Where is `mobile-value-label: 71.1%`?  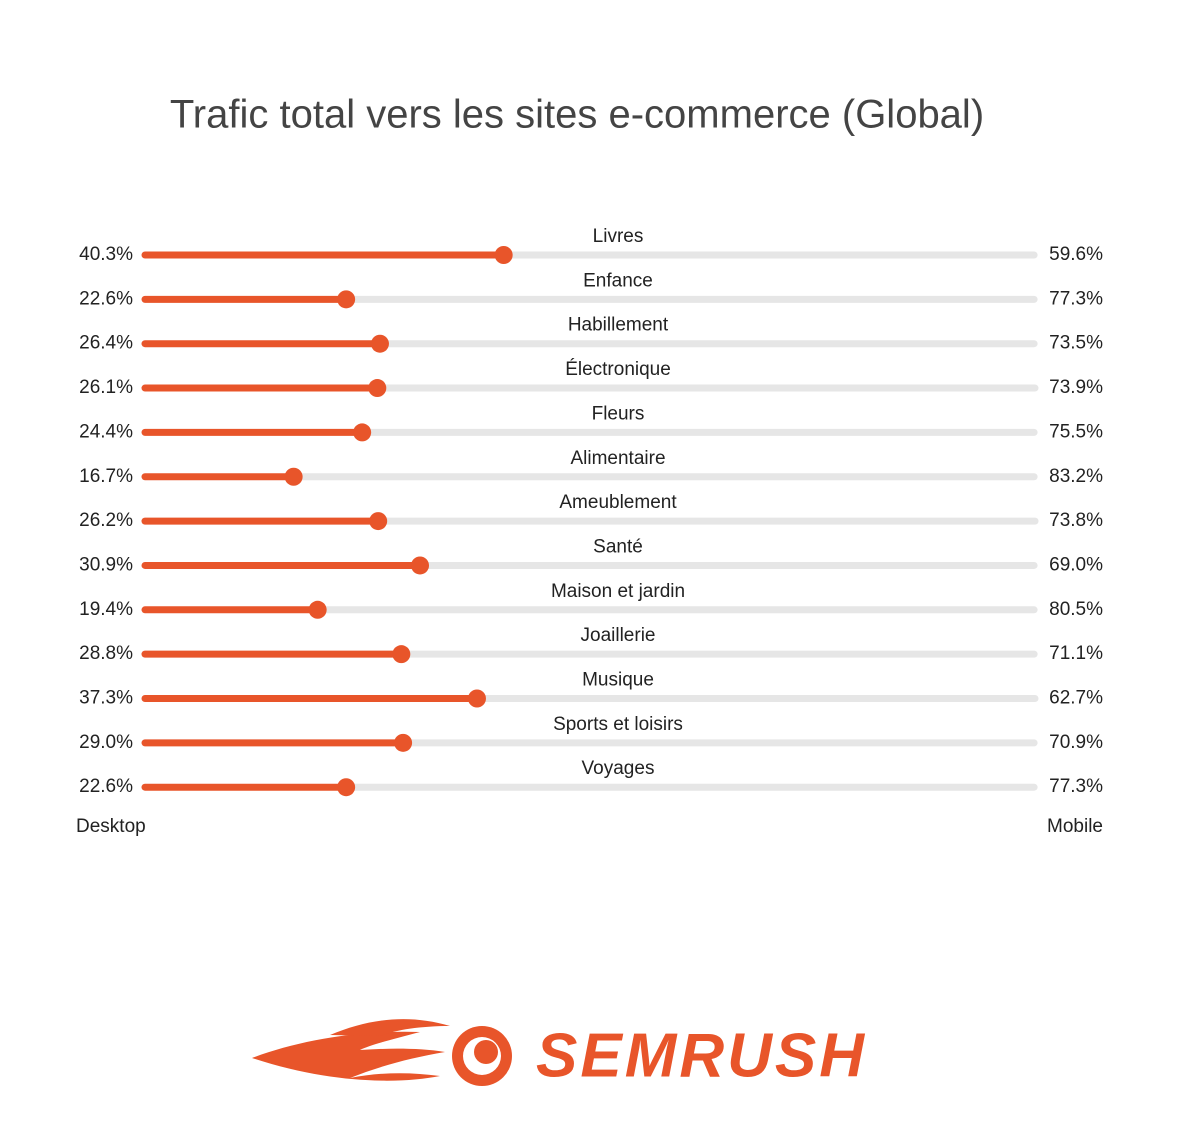 mobile-value-label: 71.1% is located at coordinates (1076, 653).